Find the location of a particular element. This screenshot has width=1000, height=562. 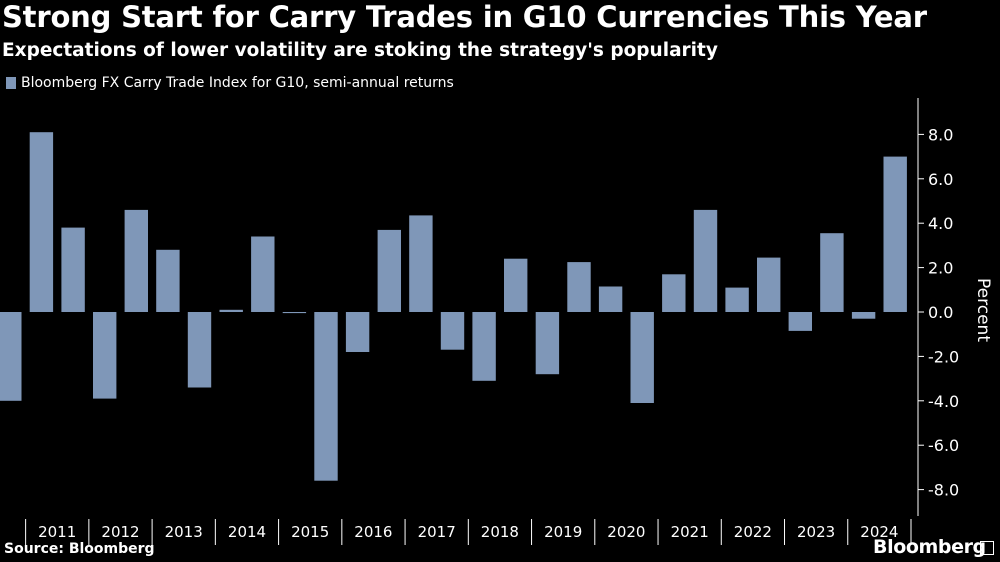

bar-2013-h1 is located at coordinates (168, 280).